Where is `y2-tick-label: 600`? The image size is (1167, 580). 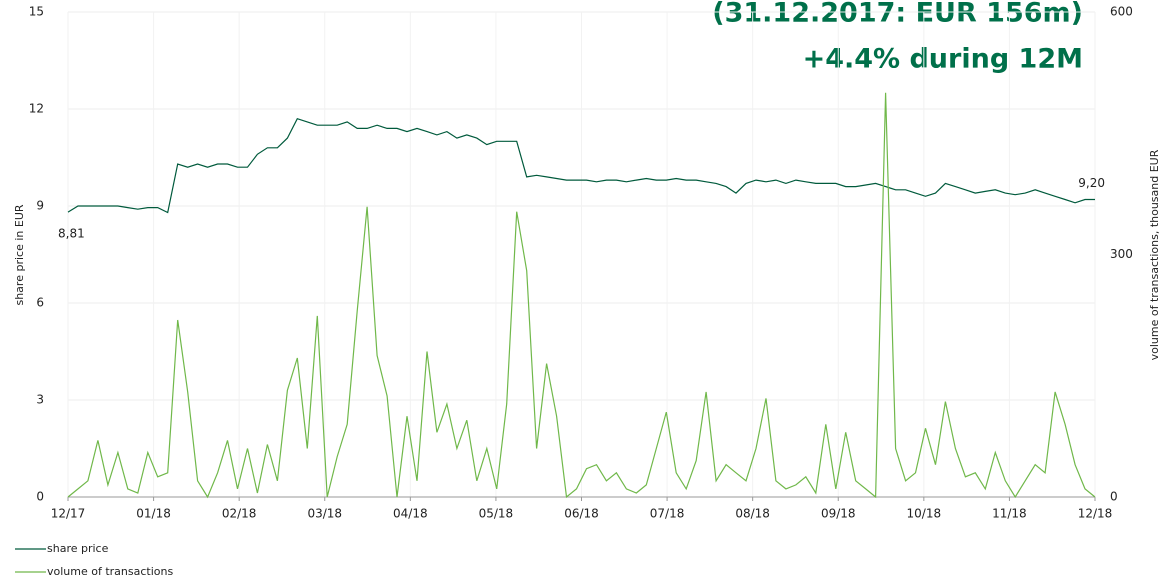 y2-tick-label: 600 is located at coordinates (1121, 12).